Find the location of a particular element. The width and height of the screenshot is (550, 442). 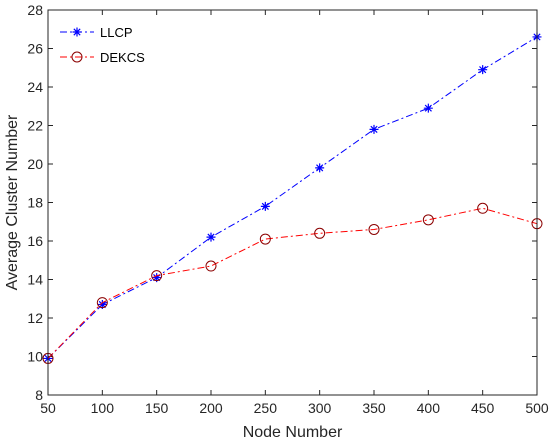

y-tick-label: 24 is located at coordinates (35, 87).